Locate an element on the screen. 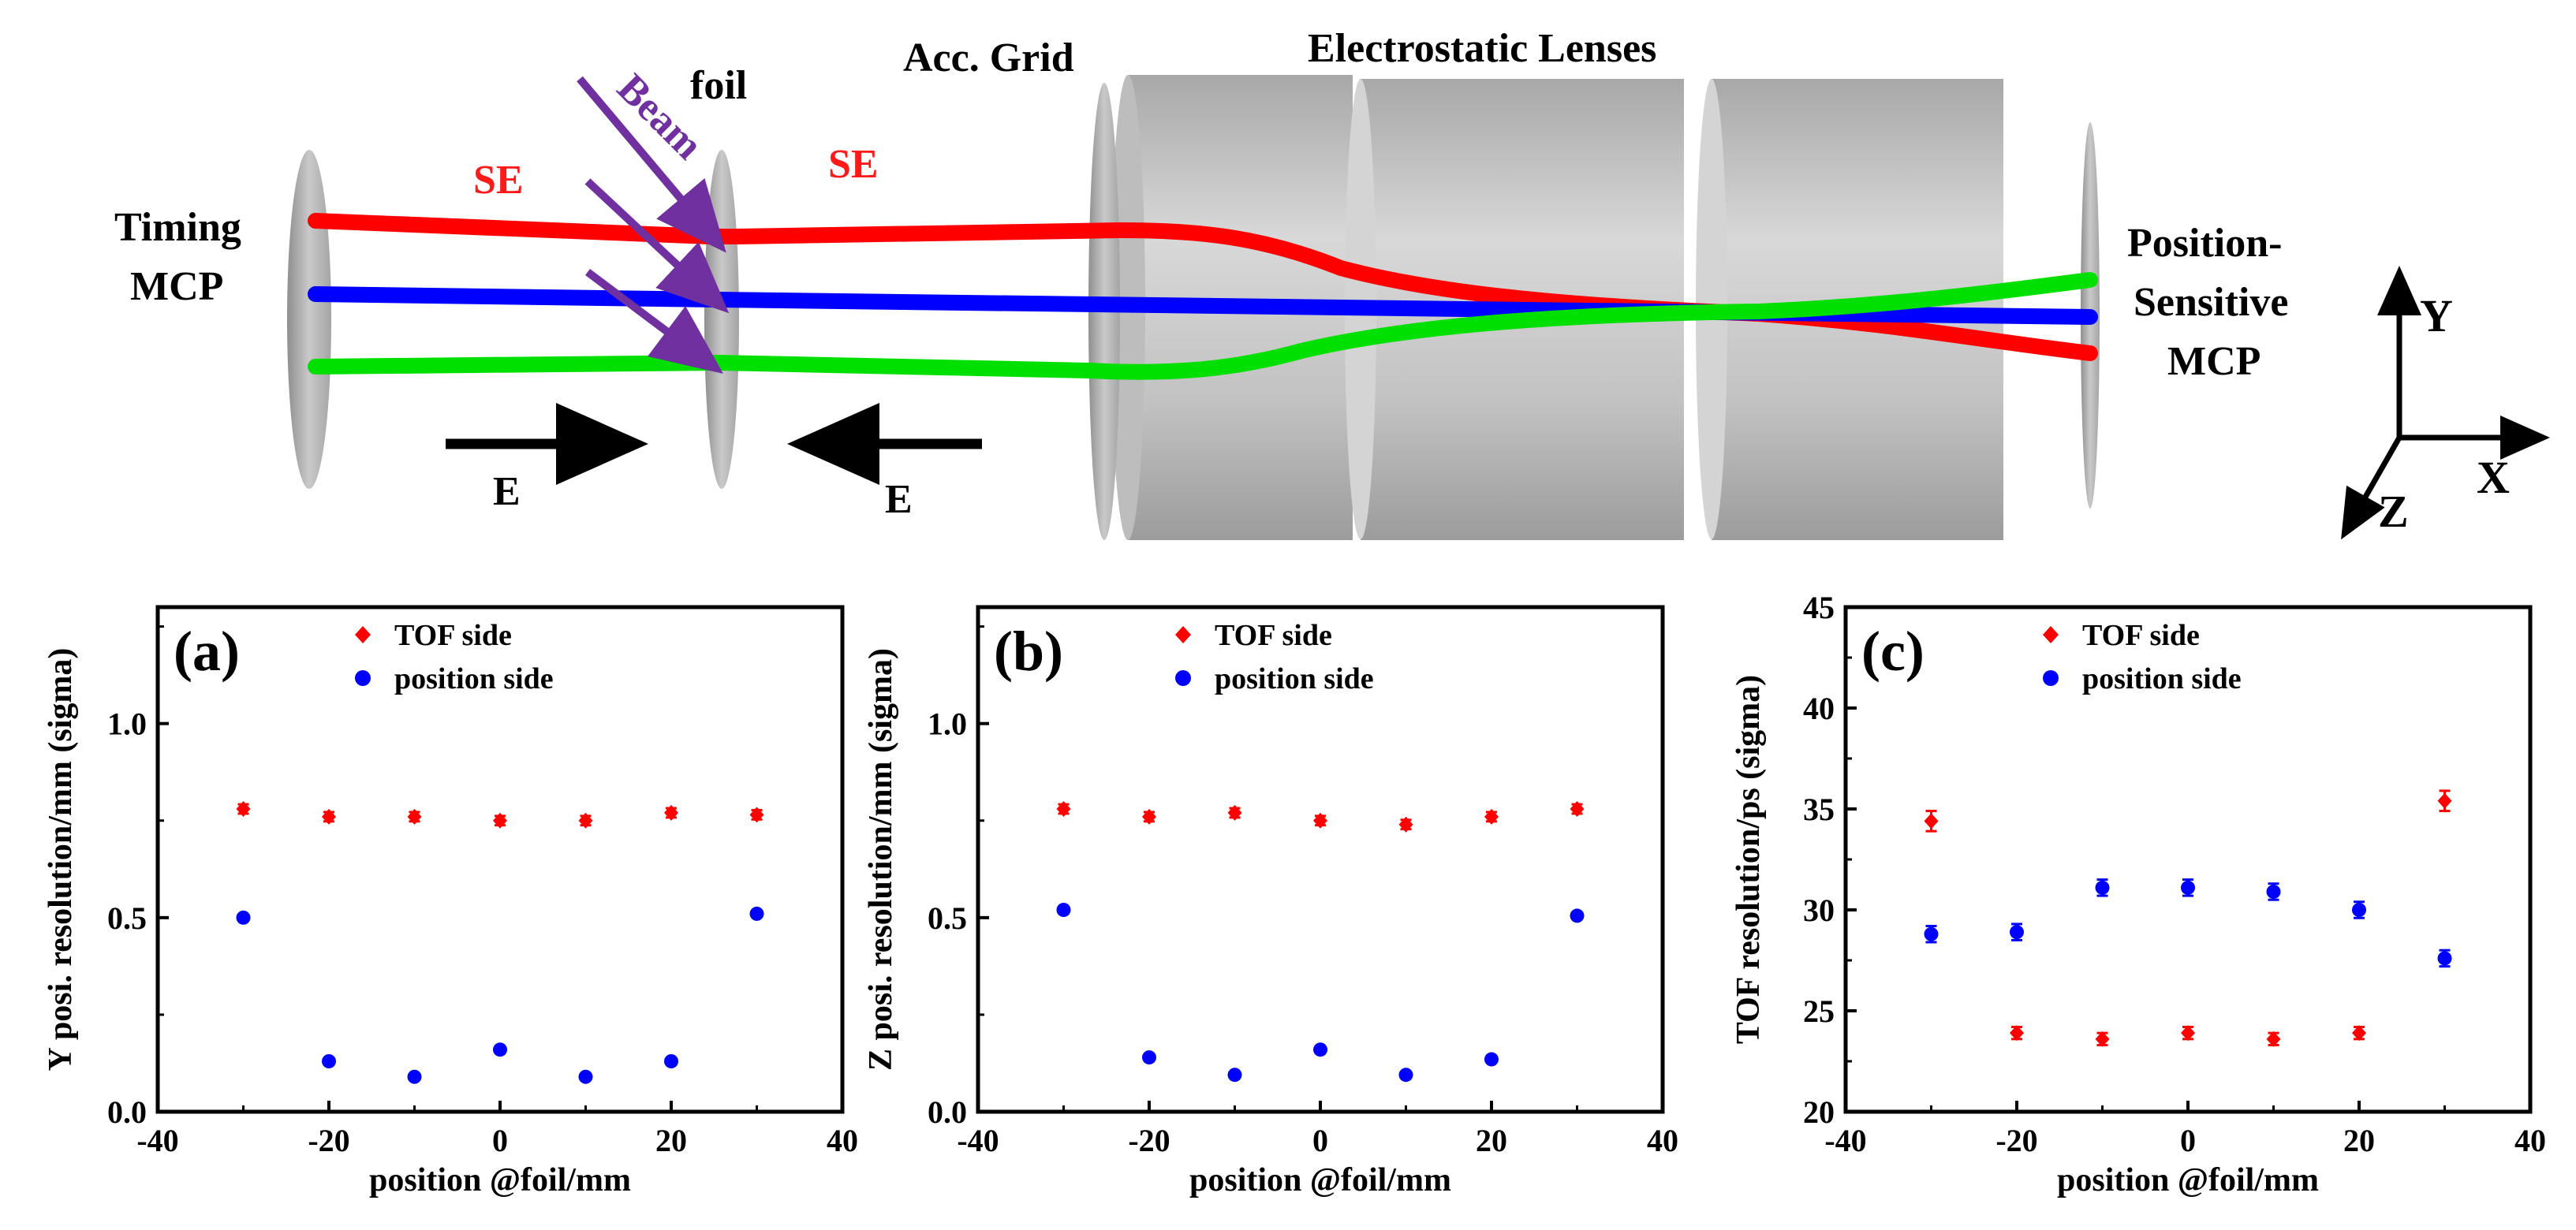 The height and width of the screenshot is (1230, 2576). trajectory-bottom is located at coordinates (1203, 326).